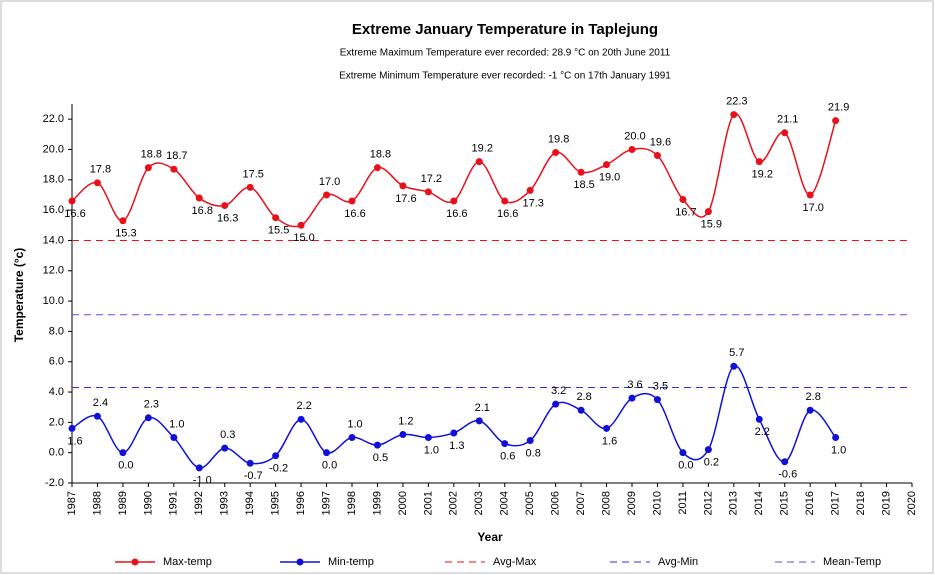 The image size is (935, 575). I want to click on data-label: 21.9, so click(838, 108).